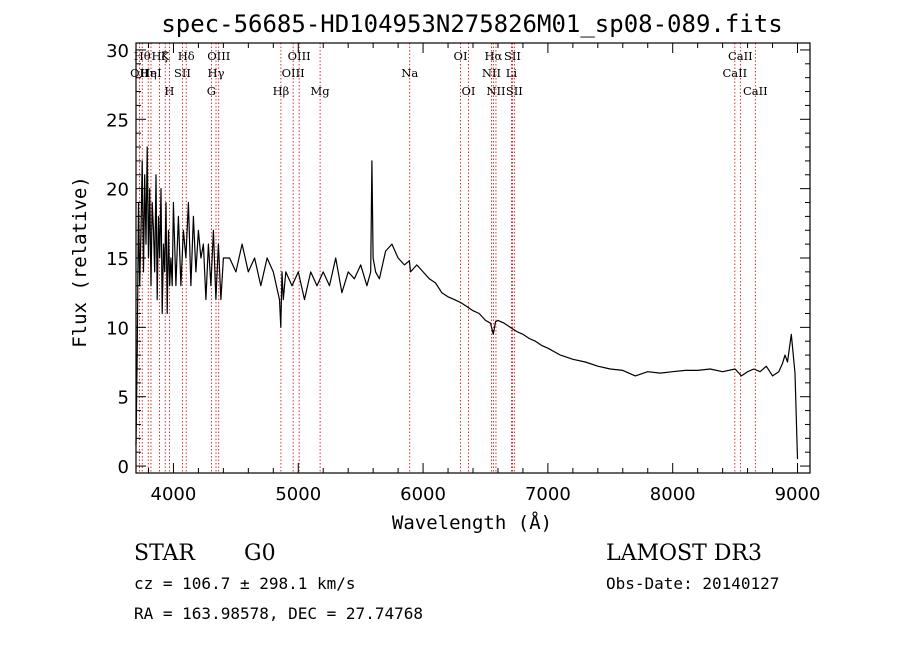 The width and height of the screenshot is (900, 649). Describe the element at coordinates (117, 328) in the screenshot. I see `y-tick-label: 10` at that location.